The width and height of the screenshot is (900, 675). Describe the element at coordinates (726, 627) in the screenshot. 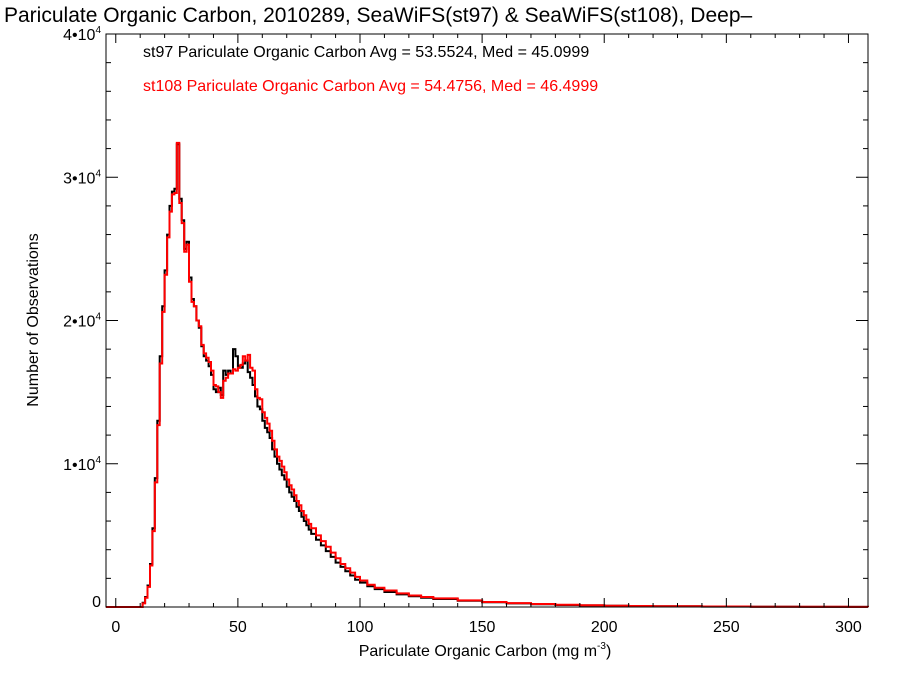

I see `x-tick-label: 250` at that location.